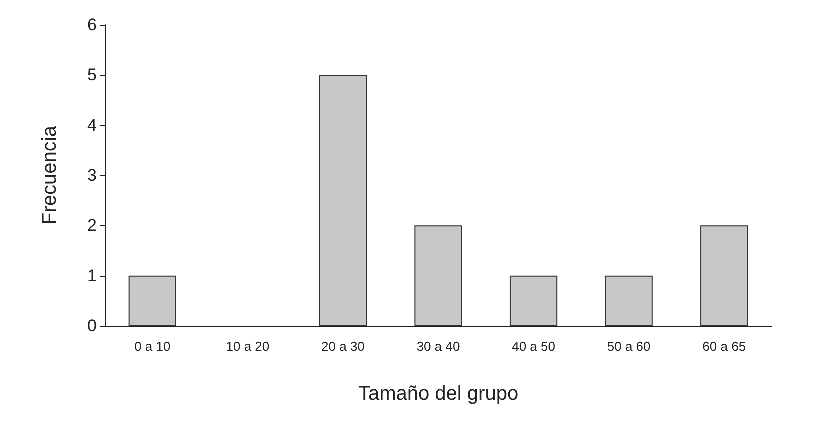 This screenshot has height=426, width=817. What do you see at coordinates (92, 175) in the screenshot?
I see `y-tick-label: 3` at bounding box center [92, 175].